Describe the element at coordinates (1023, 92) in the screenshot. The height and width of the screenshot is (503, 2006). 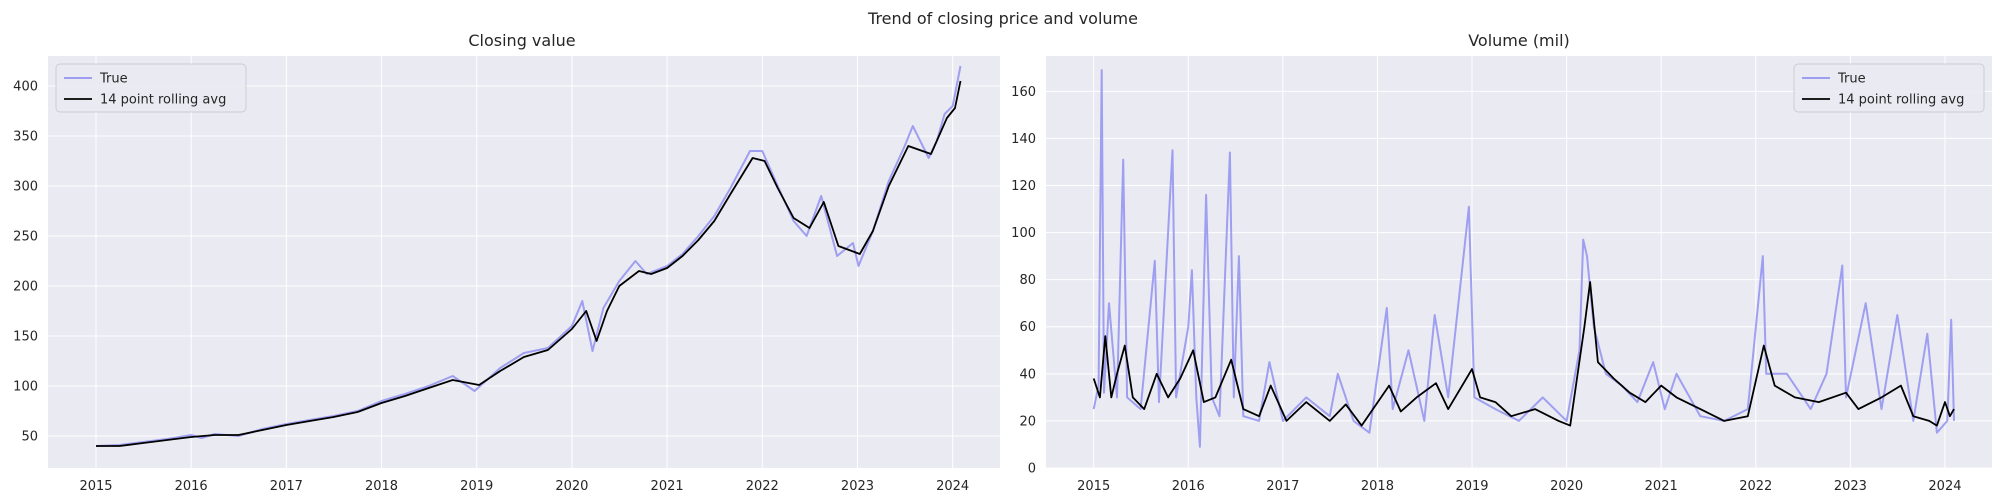
I see `y-tick-label: 160` at that location.